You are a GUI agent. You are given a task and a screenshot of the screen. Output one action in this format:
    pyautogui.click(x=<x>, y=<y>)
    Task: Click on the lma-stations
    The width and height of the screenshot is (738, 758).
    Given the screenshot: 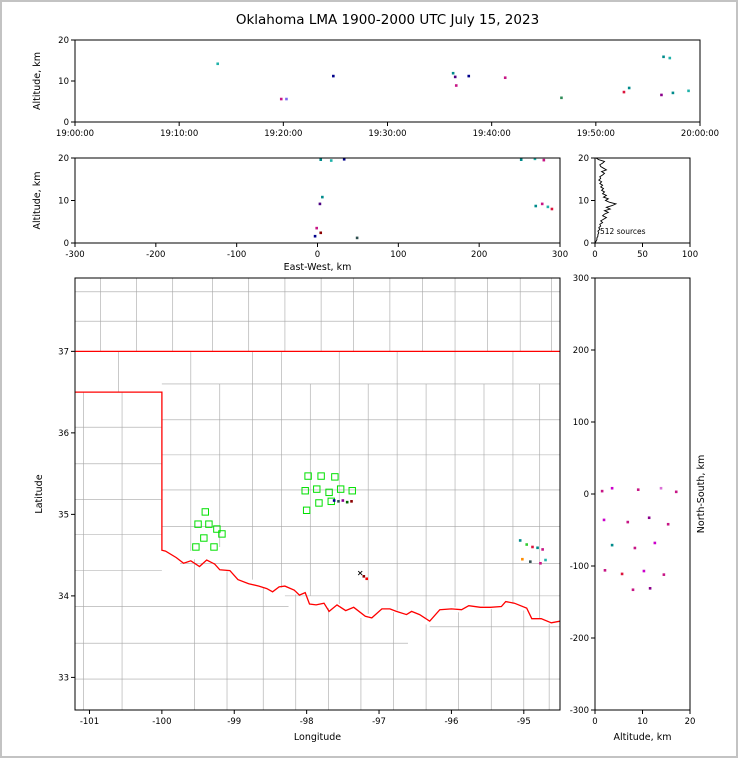 What is the action you would take?
    pyautogui.click(x=274, y=511)
    